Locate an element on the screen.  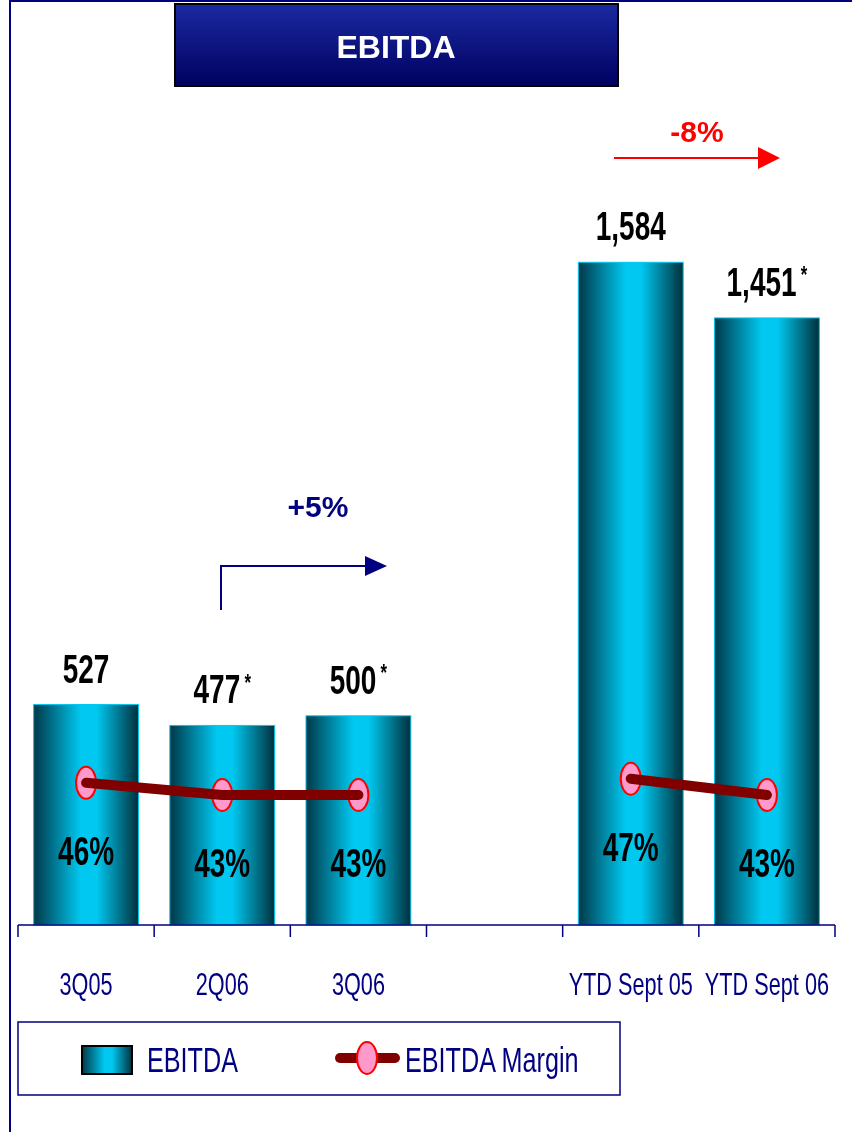
data-label: 527 is located at coordinates (86, 668).